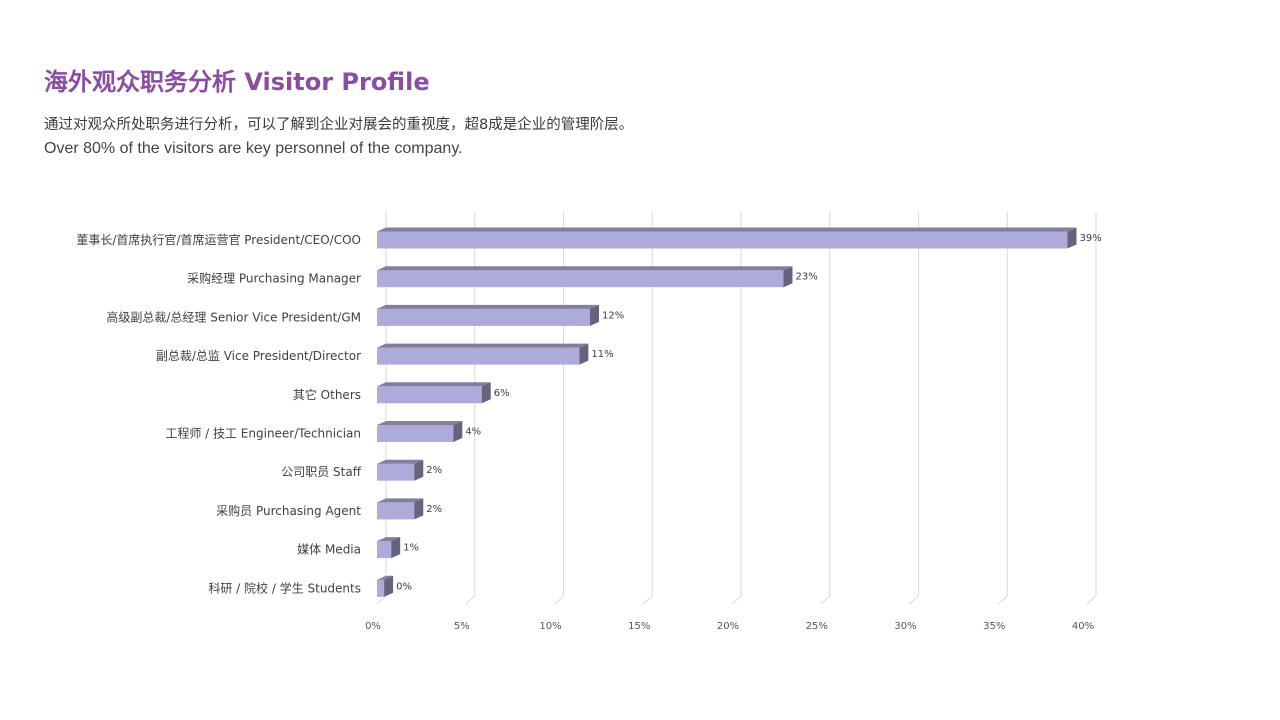 This screenshot has width=1280, height=720. Describe the element at coordinates (411, 548) in the screenshot. I see `value-label: 1%` at that location.